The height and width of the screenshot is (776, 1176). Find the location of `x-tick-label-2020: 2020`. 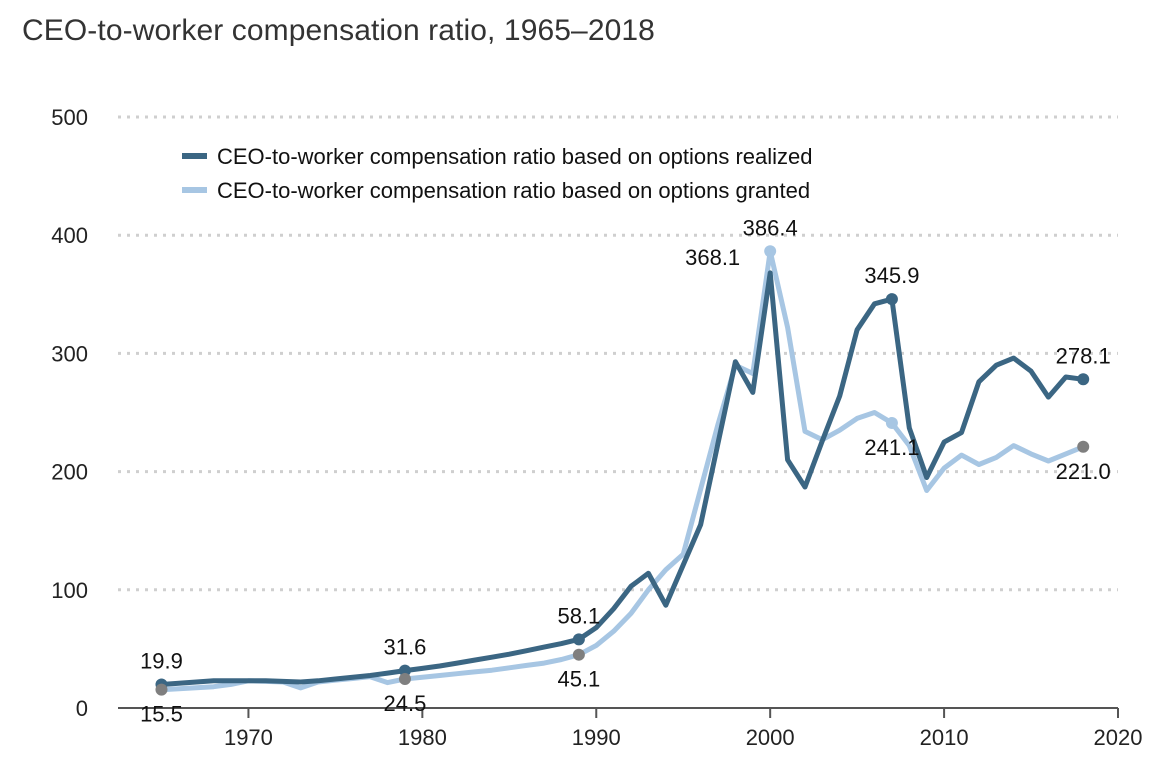

x-tick-label-2020: 2020 is located at coordinates (1118, 737).